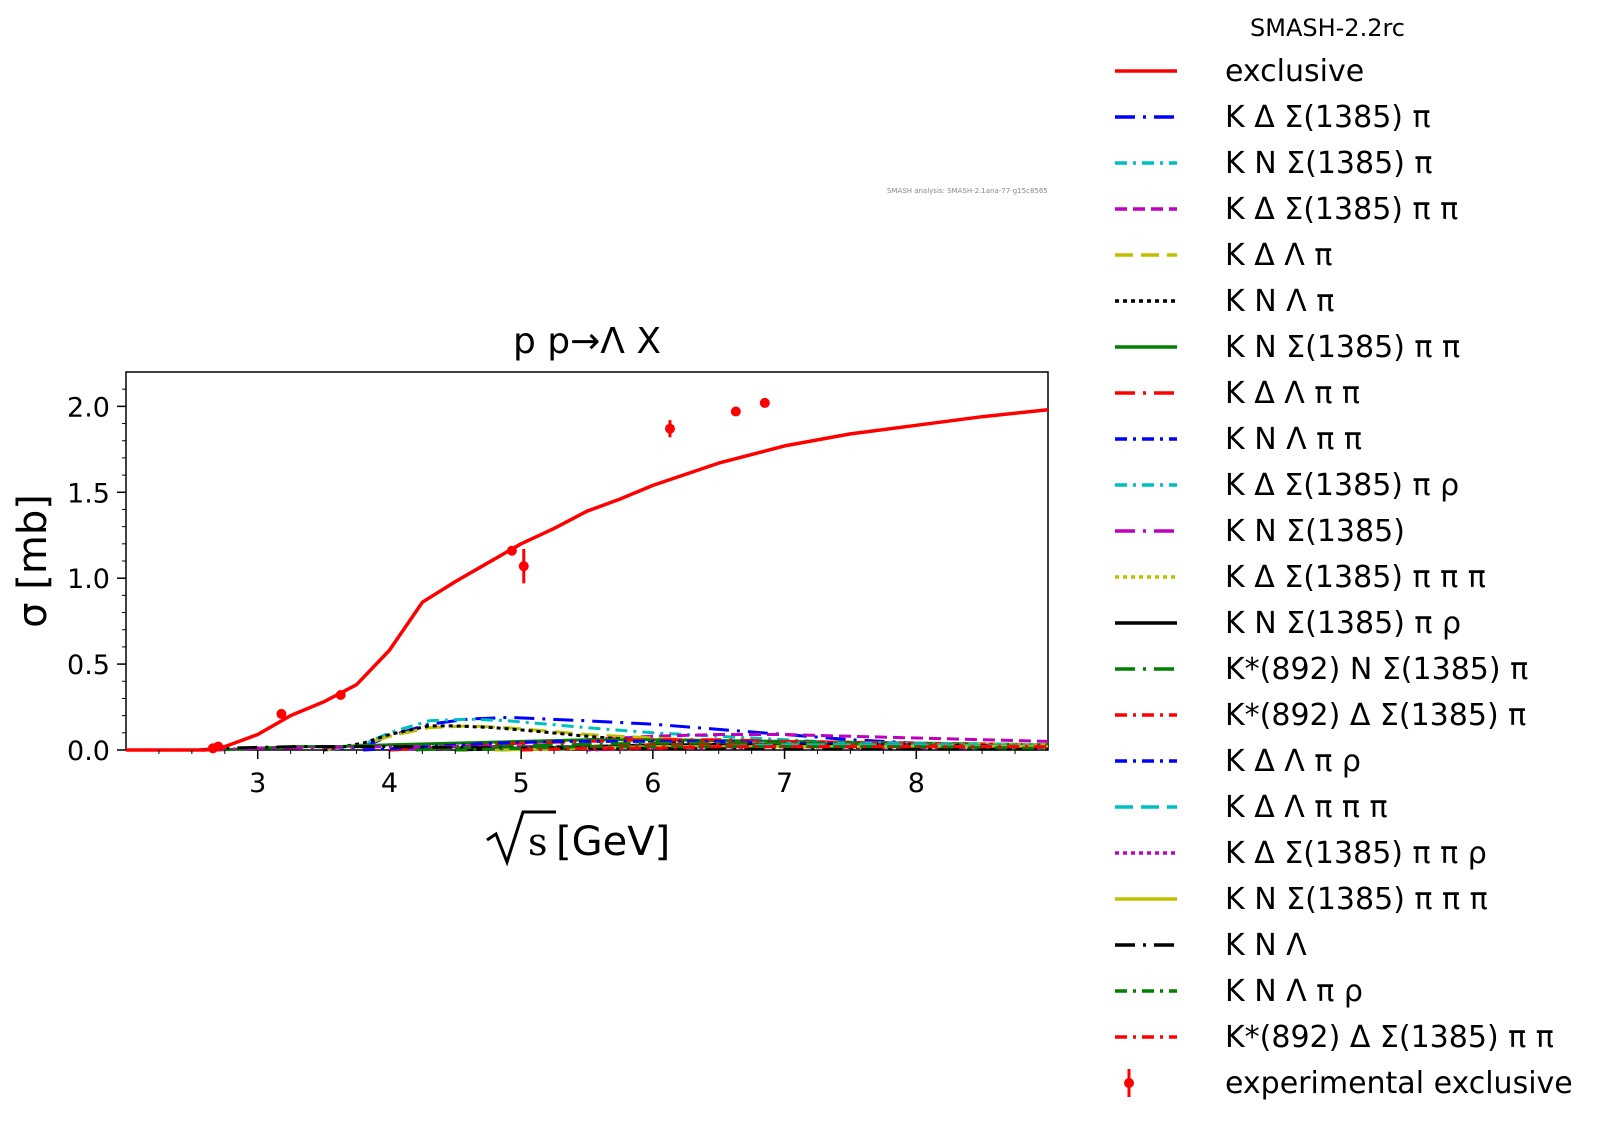  What do you see at coordinates (1399, 1083) in the screenshot?
I see `legend-label: experimental exclusive` at bounding box center [1399, 1083].